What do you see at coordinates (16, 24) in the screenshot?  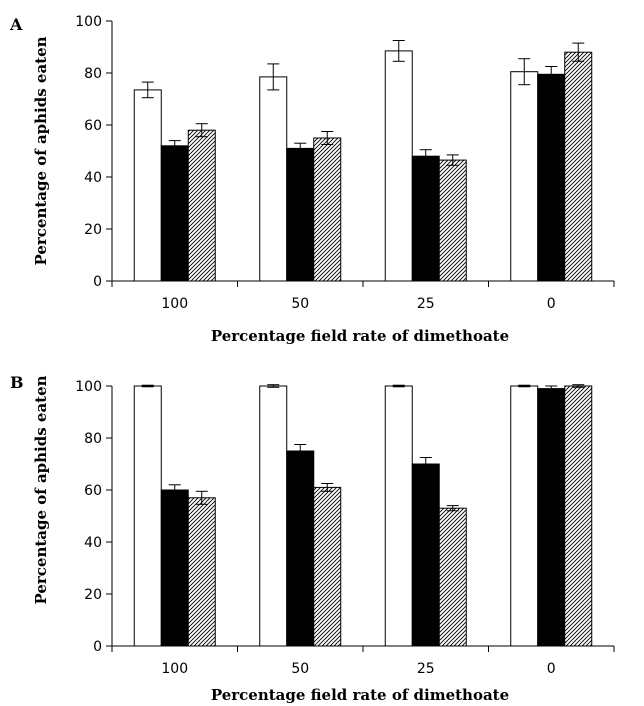 I see `panel-label: A` at bounding box center [16, 24].